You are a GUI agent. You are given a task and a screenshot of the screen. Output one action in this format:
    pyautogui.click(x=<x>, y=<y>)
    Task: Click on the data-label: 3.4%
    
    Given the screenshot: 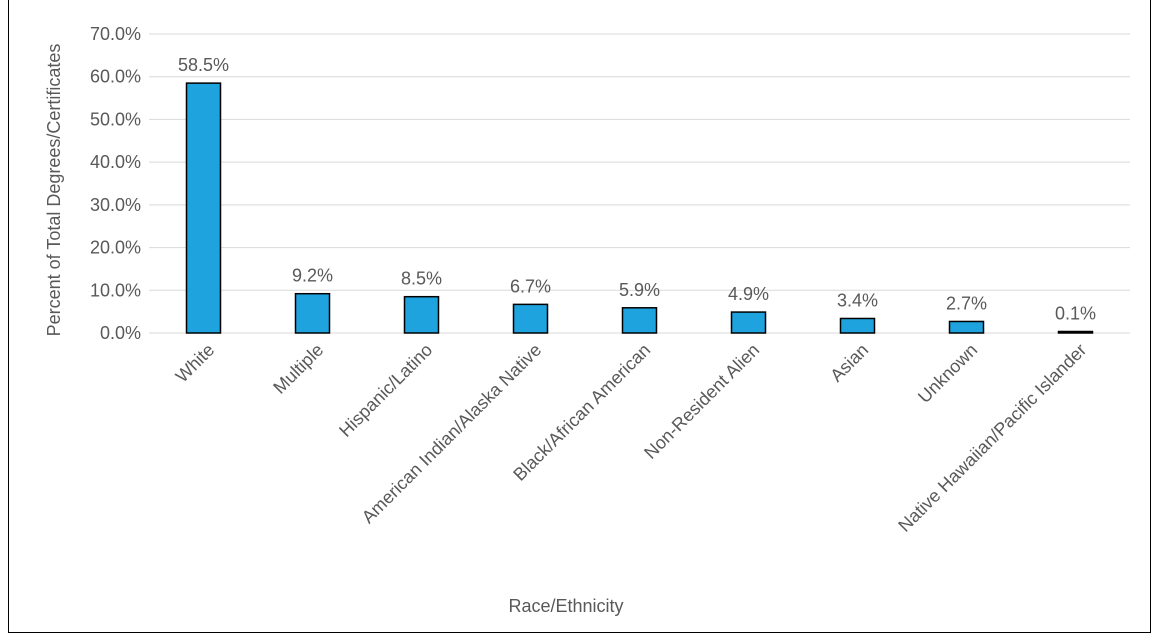 What is the action you would take?
    pyautogui.click(x=857, y=300)
    